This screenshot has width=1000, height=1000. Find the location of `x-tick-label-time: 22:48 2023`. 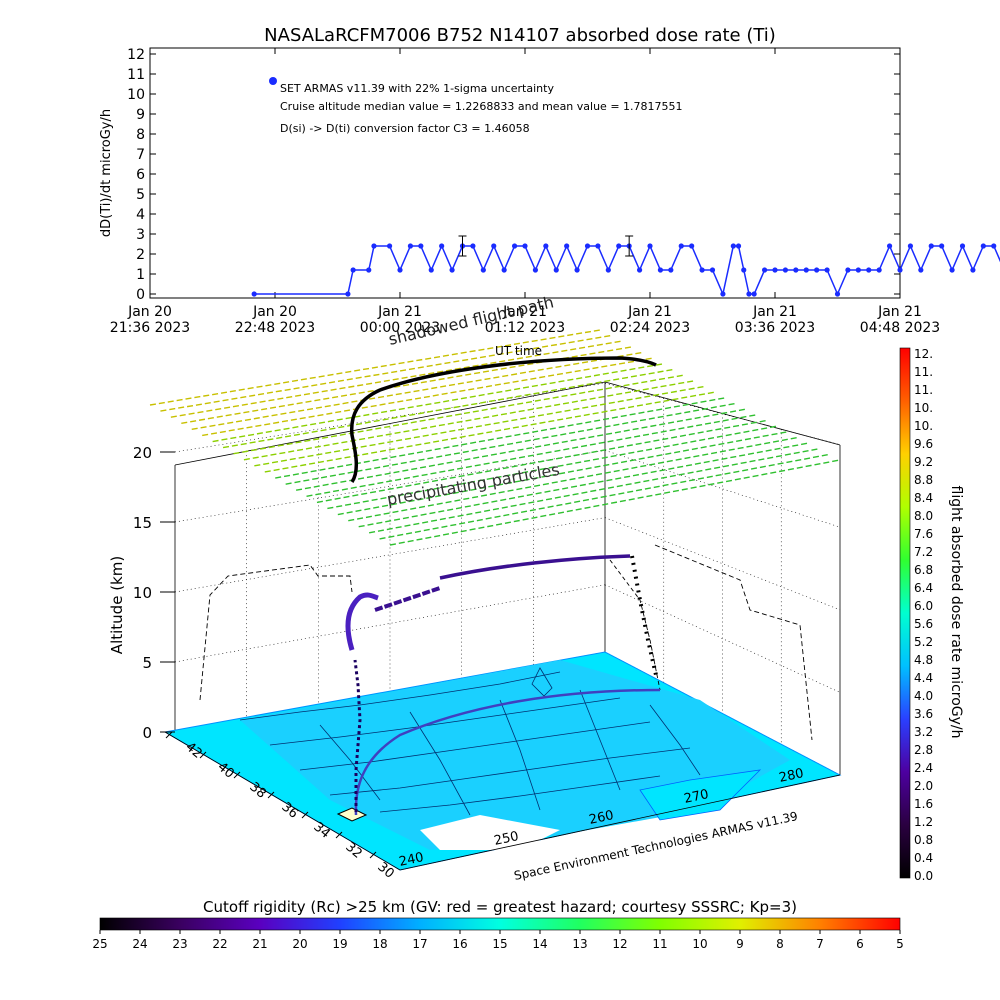

x-tick-label-time: 22:48 2023 is located at coordinates (275, 328).